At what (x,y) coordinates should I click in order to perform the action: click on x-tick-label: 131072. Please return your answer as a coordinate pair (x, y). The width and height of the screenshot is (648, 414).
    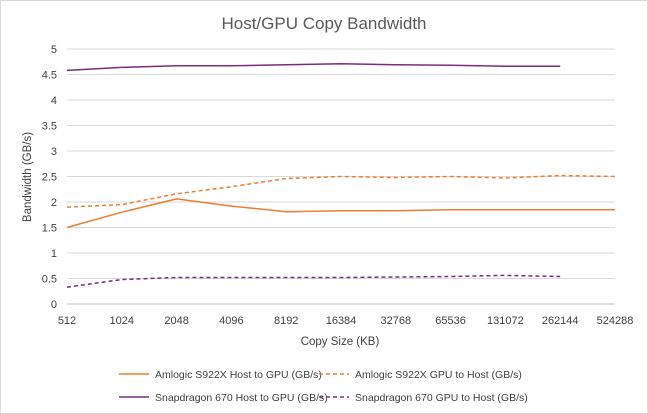
    Looking at the image, I should click on (505, 321).